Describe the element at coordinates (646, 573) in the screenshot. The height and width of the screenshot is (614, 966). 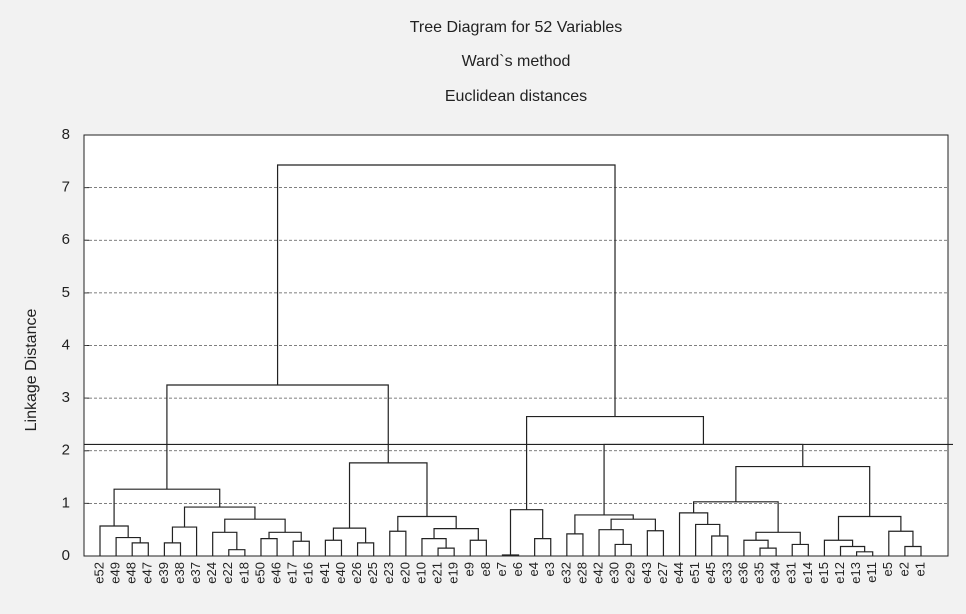
I see `leaf-label: e43` at that location.